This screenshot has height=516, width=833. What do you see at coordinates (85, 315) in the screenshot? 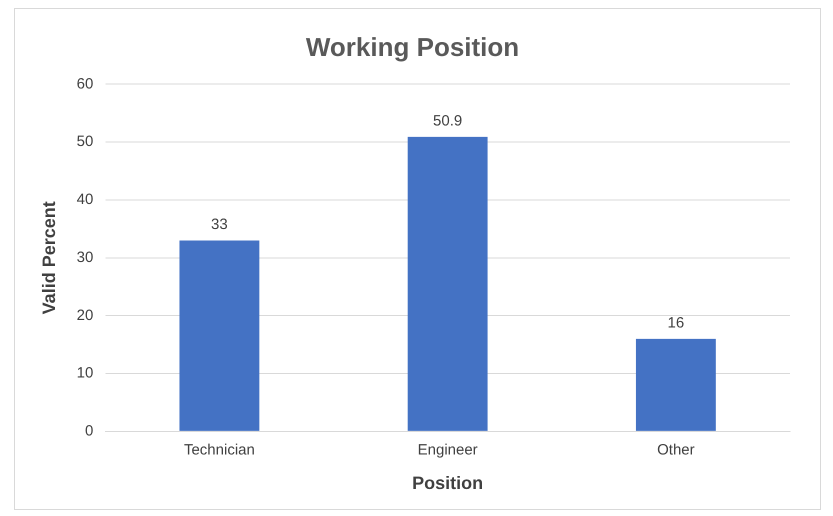
I see `y-tick-label: 20` at bounding box center [85, 315].